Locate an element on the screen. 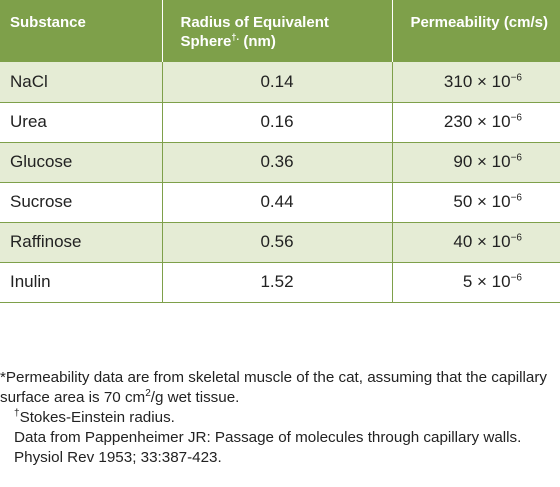 Image resolution: width=560 pixels, height=487 pixels. table-row: Inulin 1.52 5 × 10−6 is located at coordinates (280, 282).